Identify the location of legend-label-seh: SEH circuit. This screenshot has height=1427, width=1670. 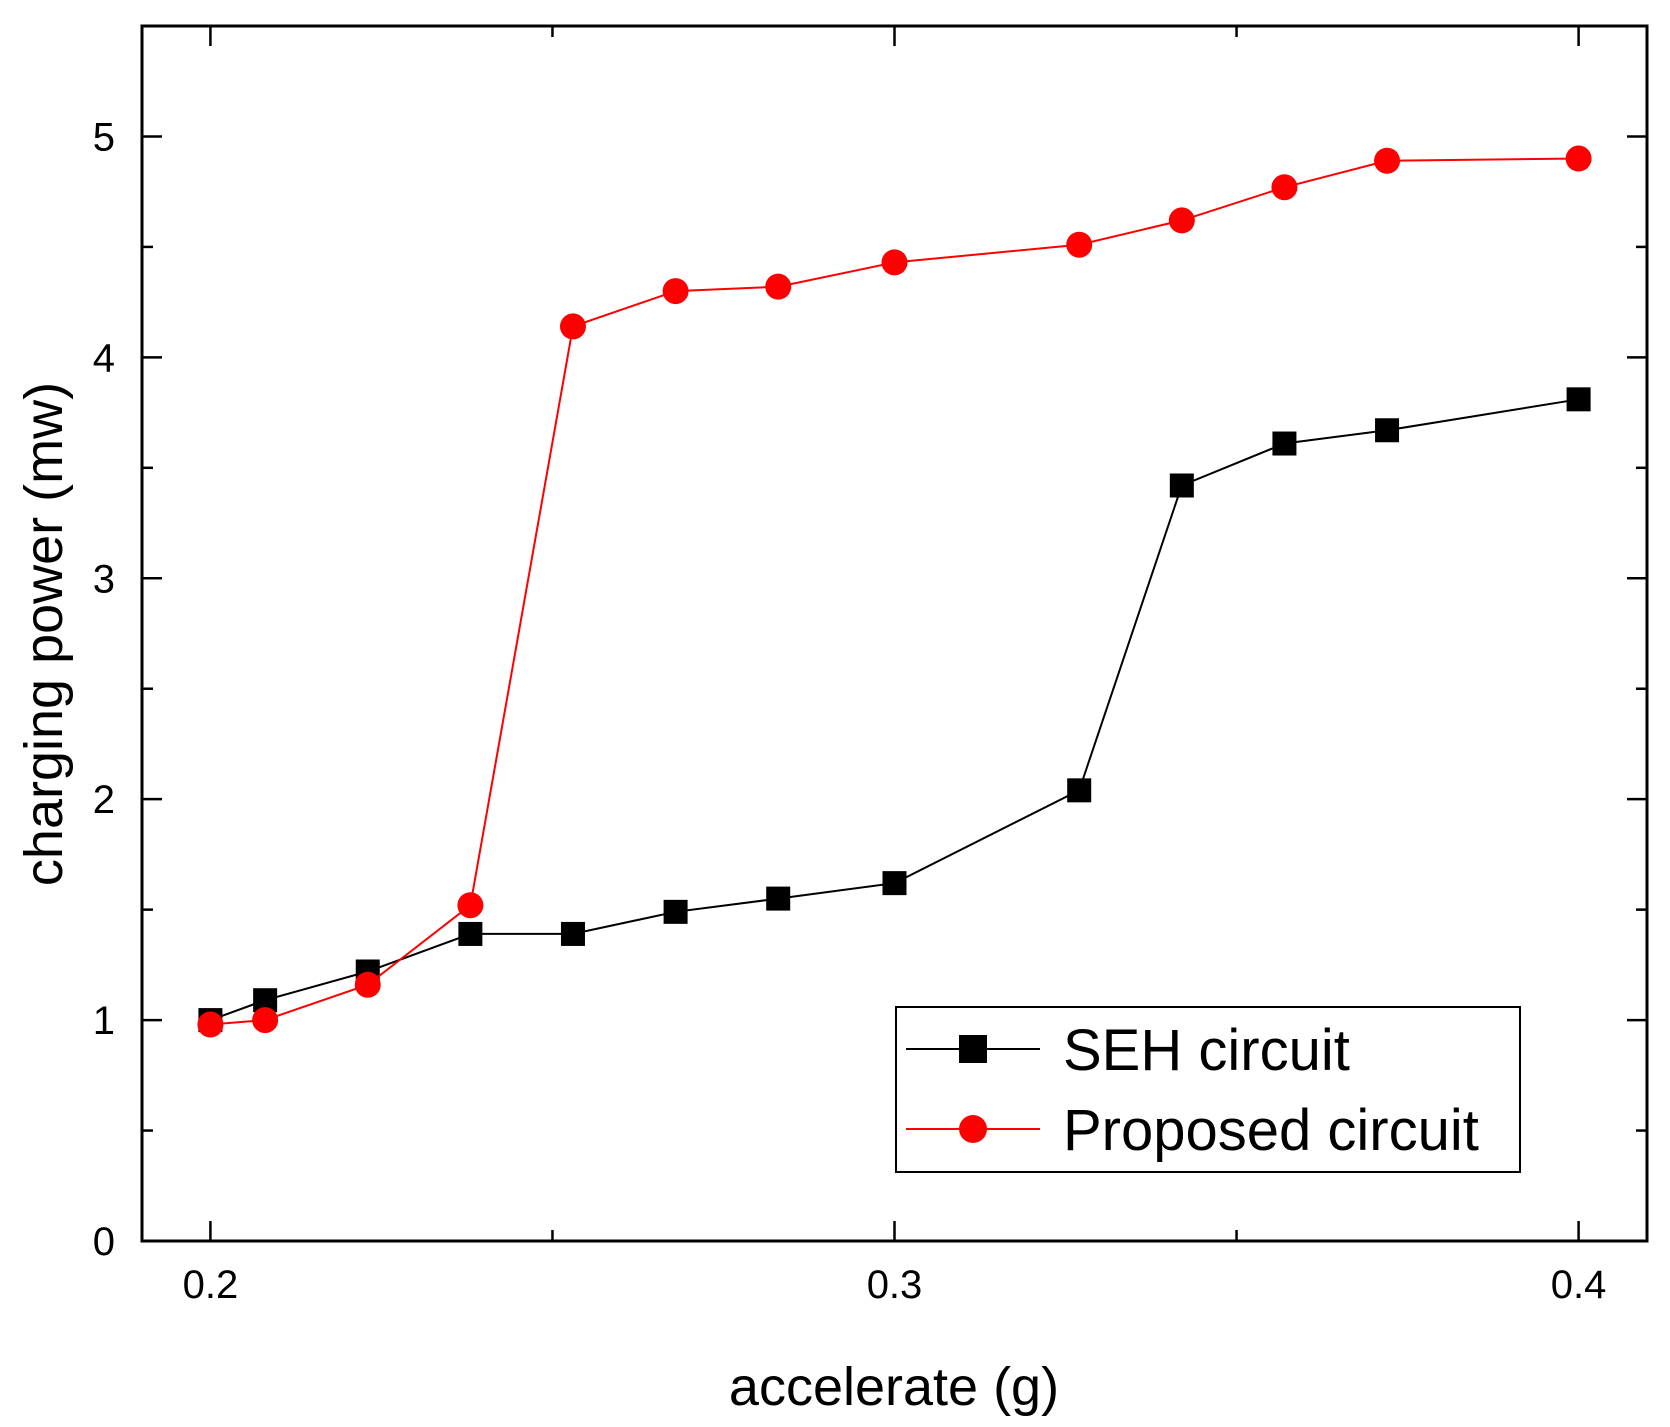
(1206, 1050).